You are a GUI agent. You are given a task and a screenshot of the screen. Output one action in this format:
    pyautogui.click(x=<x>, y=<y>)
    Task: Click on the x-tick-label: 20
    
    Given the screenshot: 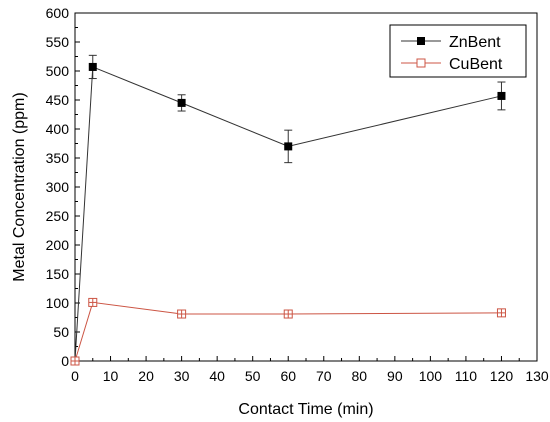 What is the action you would take?
    pyautogui.click(x=146, y=376)
    